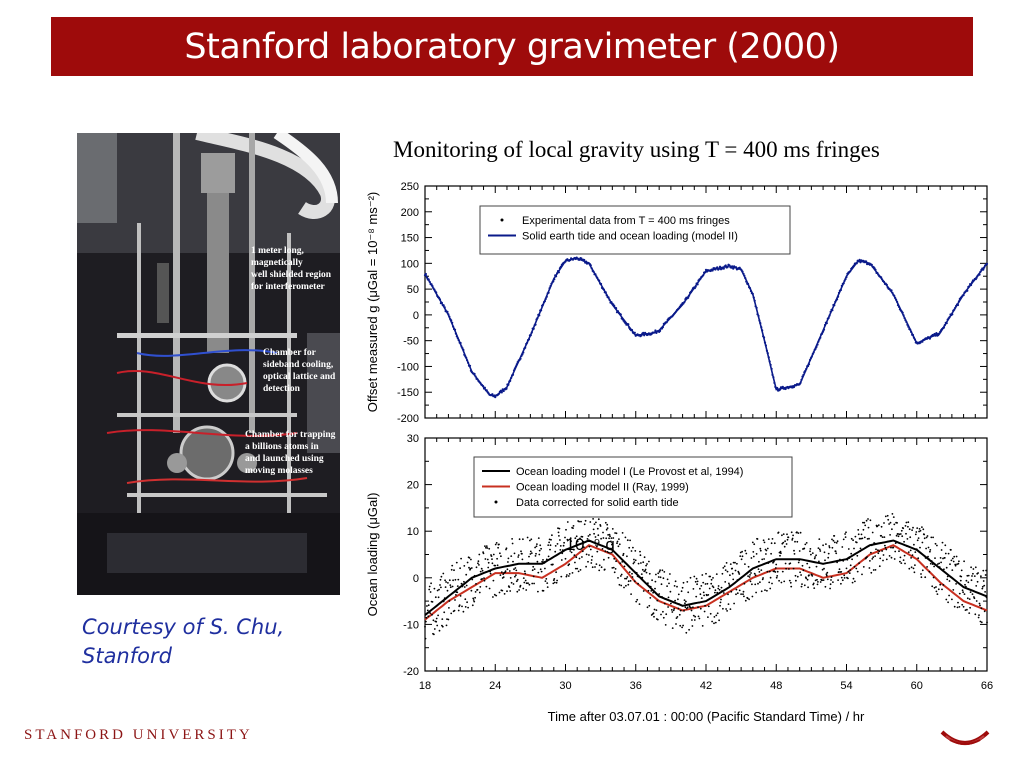 The width and height of the screenshot is (1024, 768). I want to click on y-tick-label: 50, so click(413, 290).